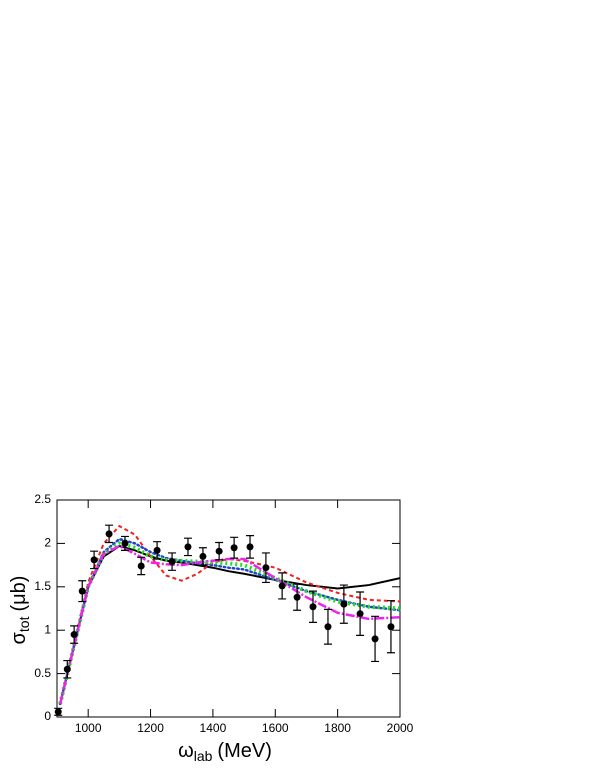  Describe the element at coordinates (337, 728) in the screenshot. I see `x-tick-label: 1800` at that location.